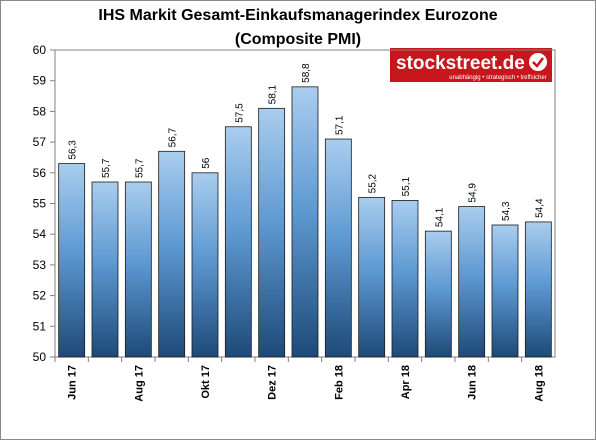  Describe the element at coordinates (339, 125) in the screenshot. I see `value-label: 57,1` at that location.